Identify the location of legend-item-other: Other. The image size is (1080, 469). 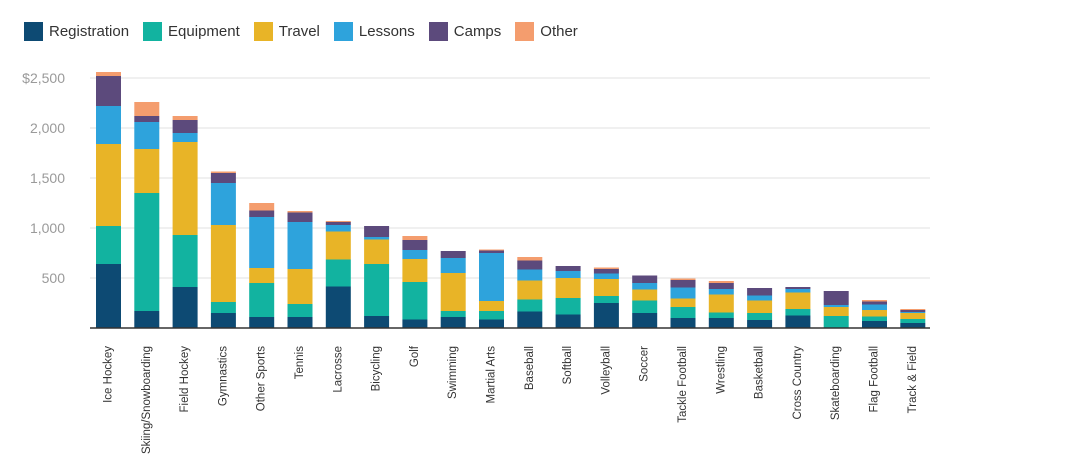
(546, 31).